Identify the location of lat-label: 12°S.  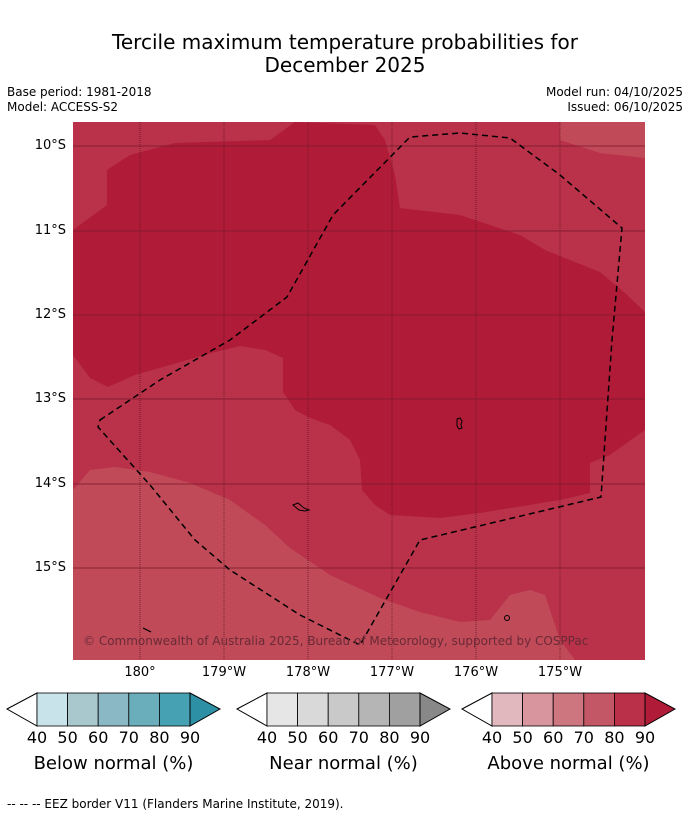
(50, 314).